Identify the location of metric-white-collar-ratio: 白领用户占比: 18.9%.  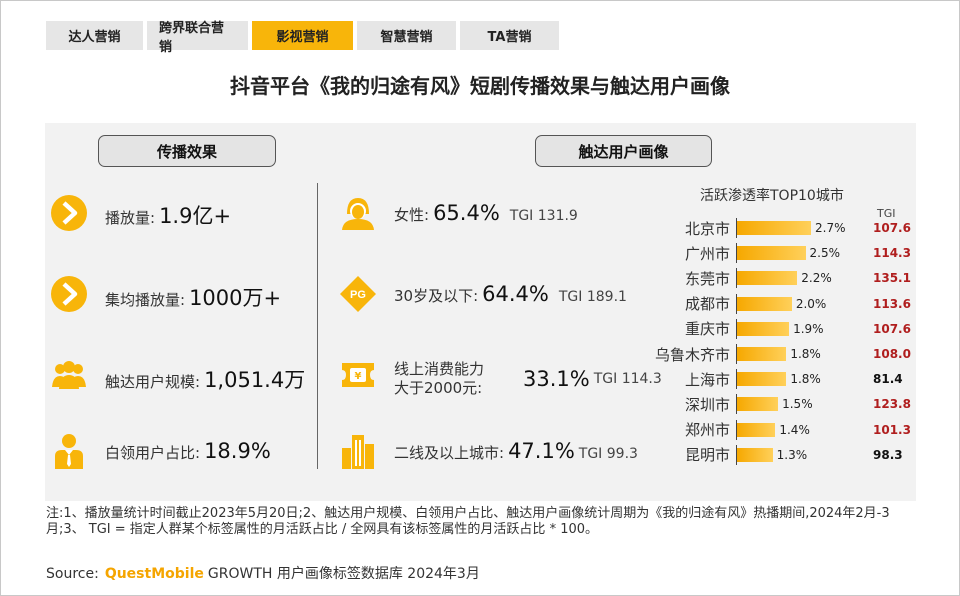
(188, 451).